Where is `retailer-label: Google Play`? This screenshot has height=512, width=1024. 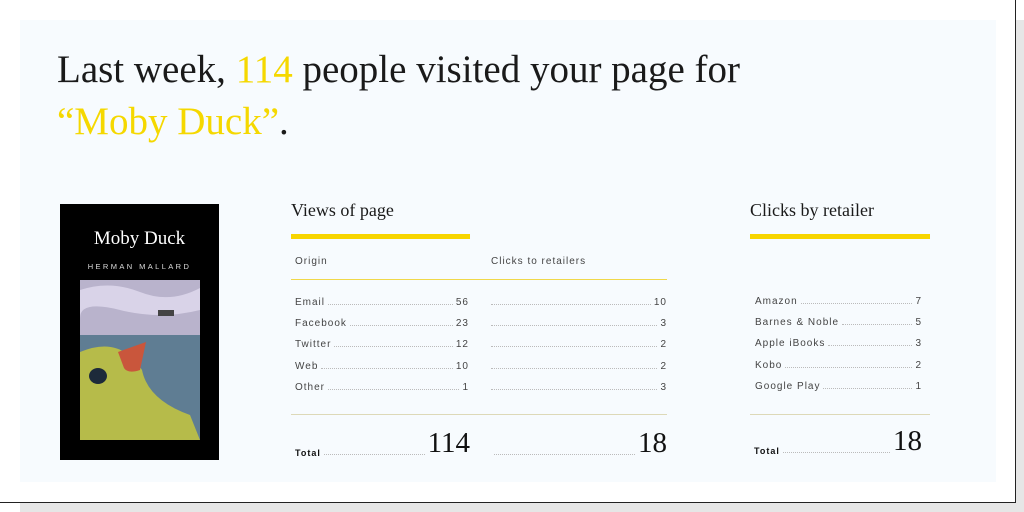
retailer-label: Google Play is located at coordinates (788, 386).